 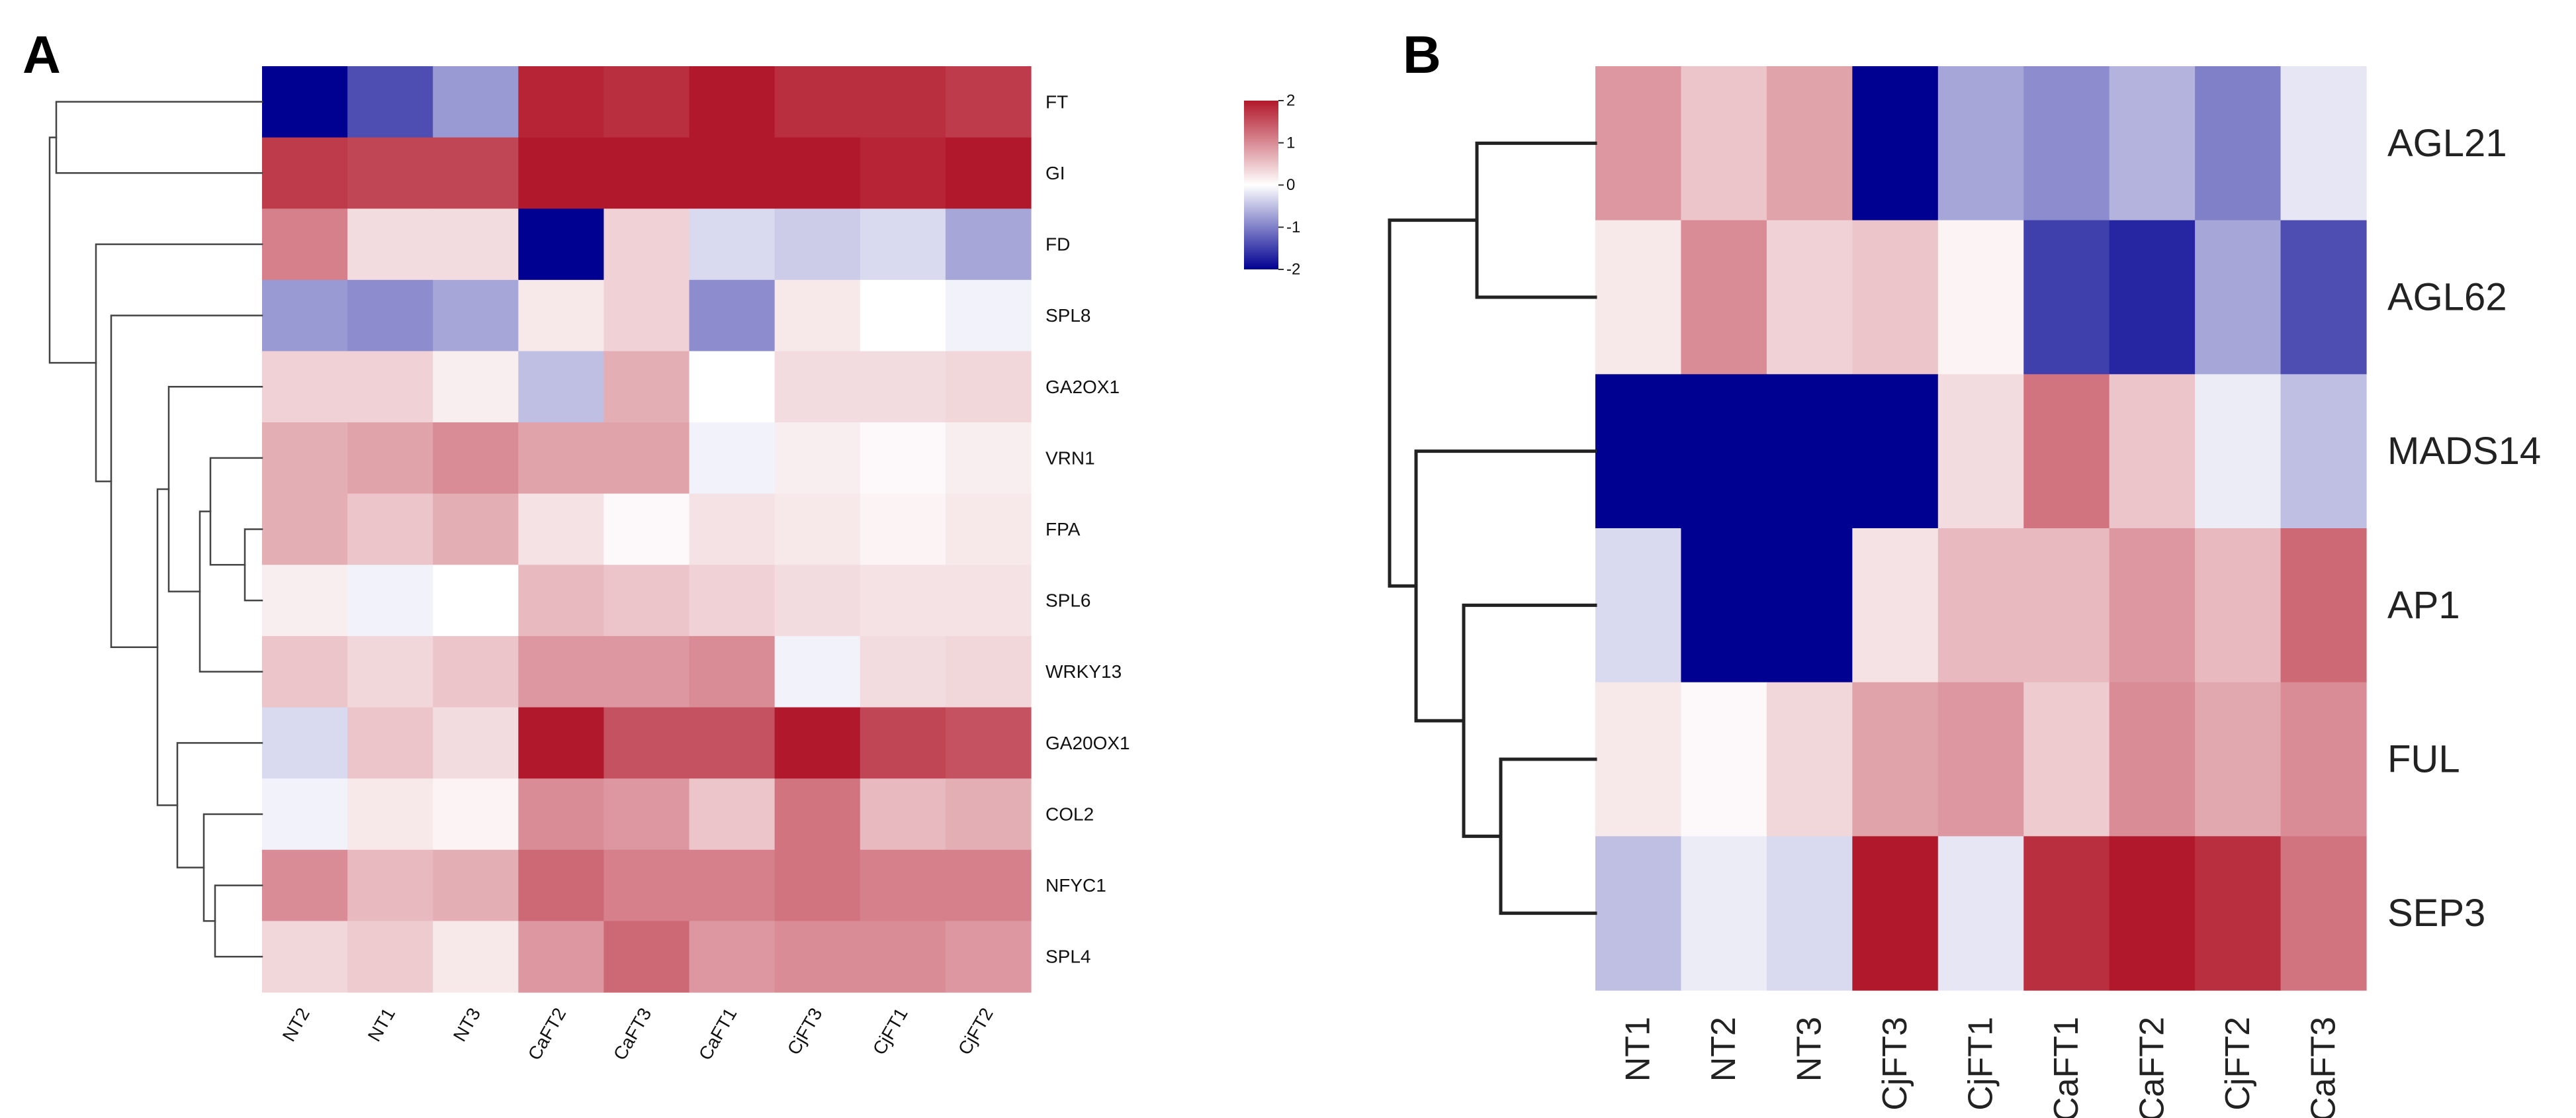 I want to click on heatmap-cell-ga20ox1-nt1, so click(x=390, y=743).